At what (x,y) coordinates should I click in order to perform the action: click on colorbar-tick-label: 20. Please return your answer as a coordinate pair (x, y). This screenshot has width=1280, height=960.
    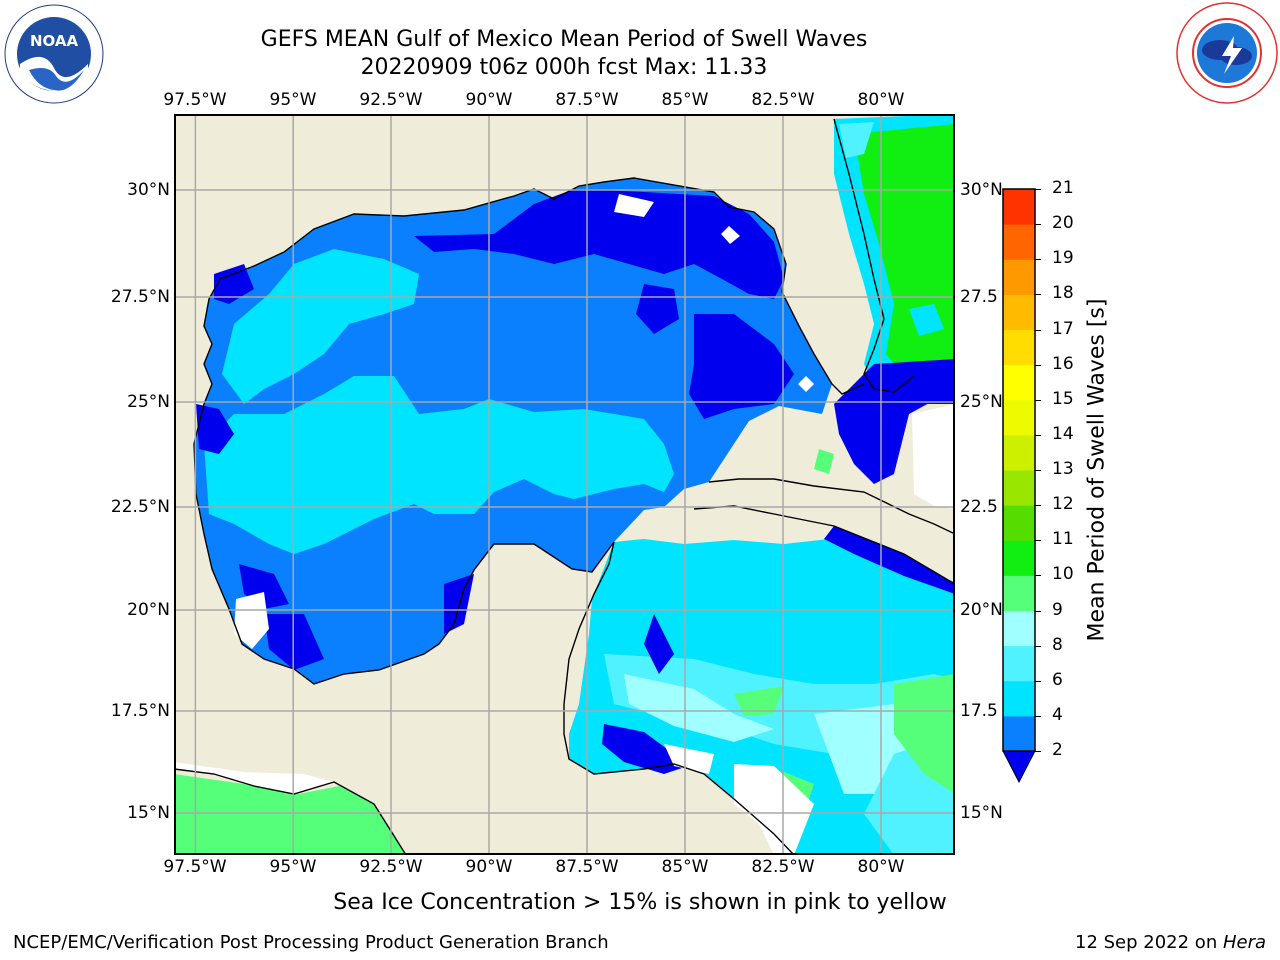
    Looking at the image, I should click on (1063, 223).